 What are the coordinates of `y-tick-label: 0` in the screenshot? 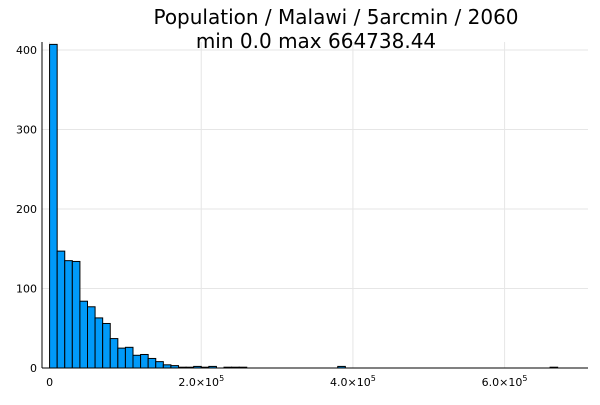 It's located at (33, 368).